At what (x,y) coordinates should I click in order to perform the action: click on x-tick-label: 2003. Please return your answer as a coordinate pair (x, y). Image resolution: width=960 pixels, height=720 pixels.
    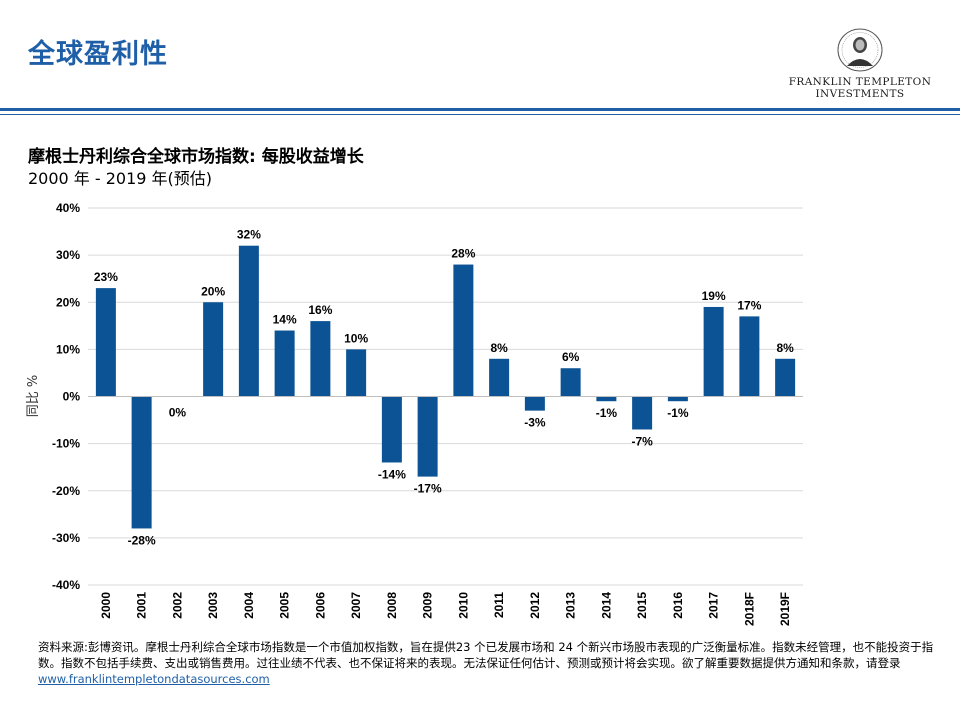
    Looking at the image, I should click on (213, 605).